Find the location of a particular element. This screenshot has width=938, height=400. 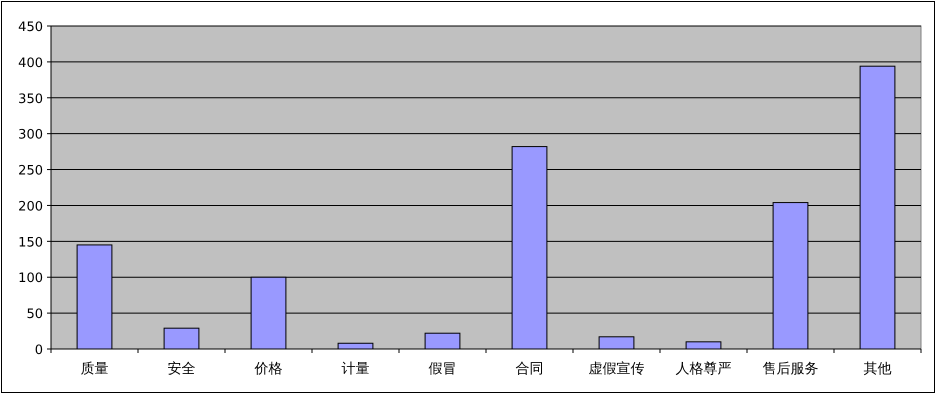

y-tick-label: 250 is located at coordinates (30, 171).